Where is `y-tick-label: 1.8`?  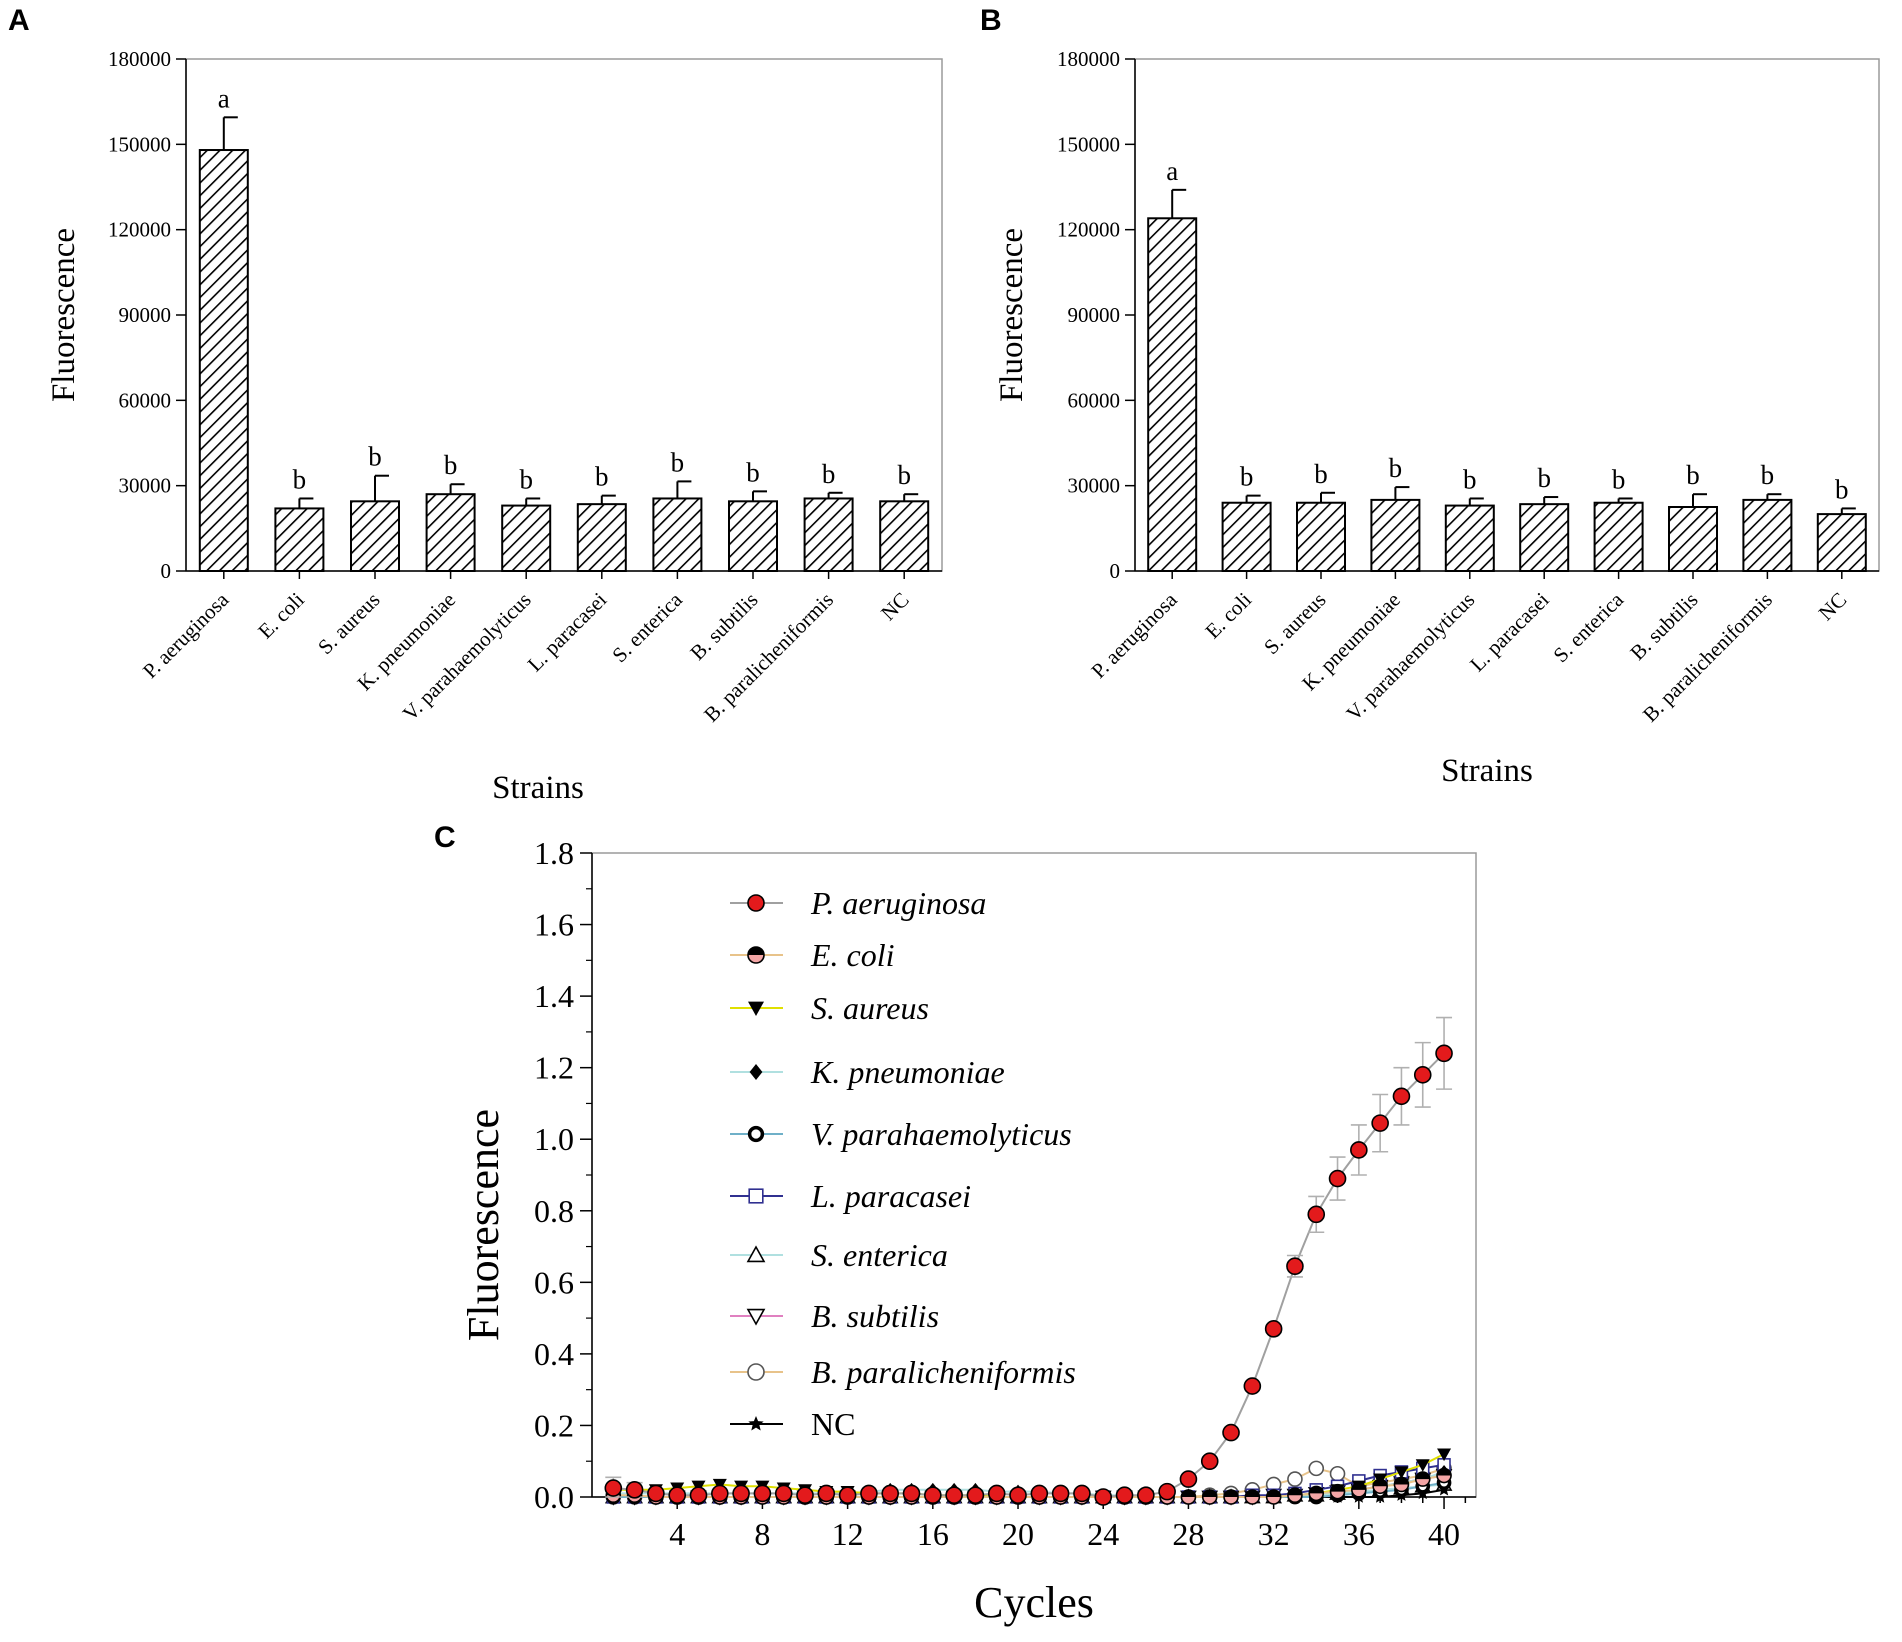 y-tick-label: 1.8 is located at coordinates (554, 853).